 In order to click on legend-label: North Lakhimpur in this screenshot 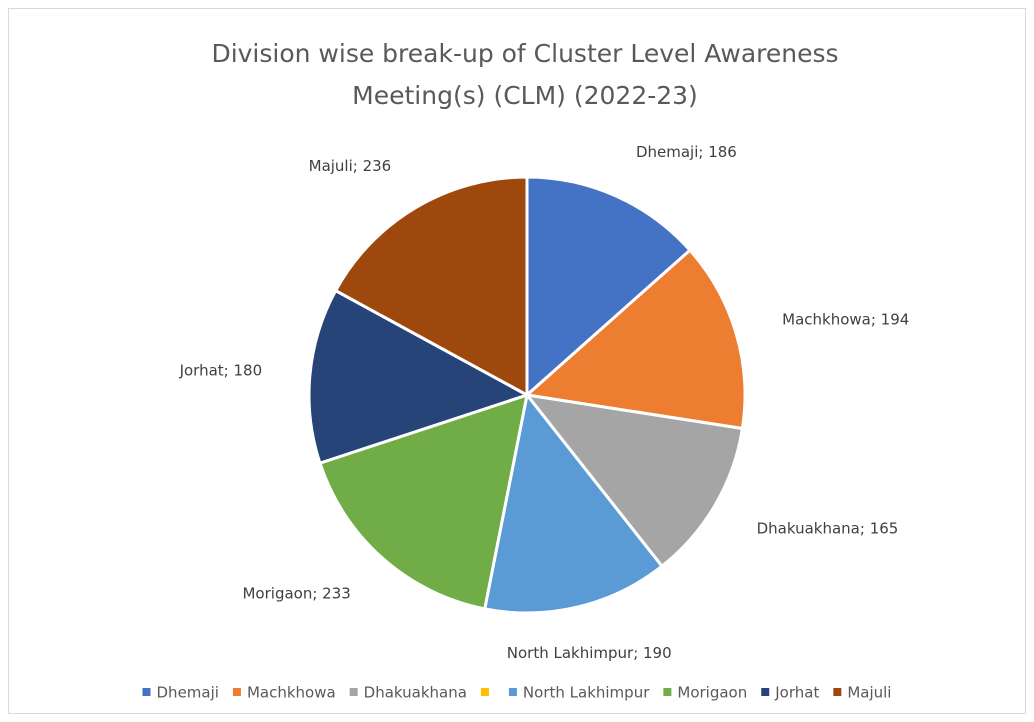, I will do `click(586, 693)`.